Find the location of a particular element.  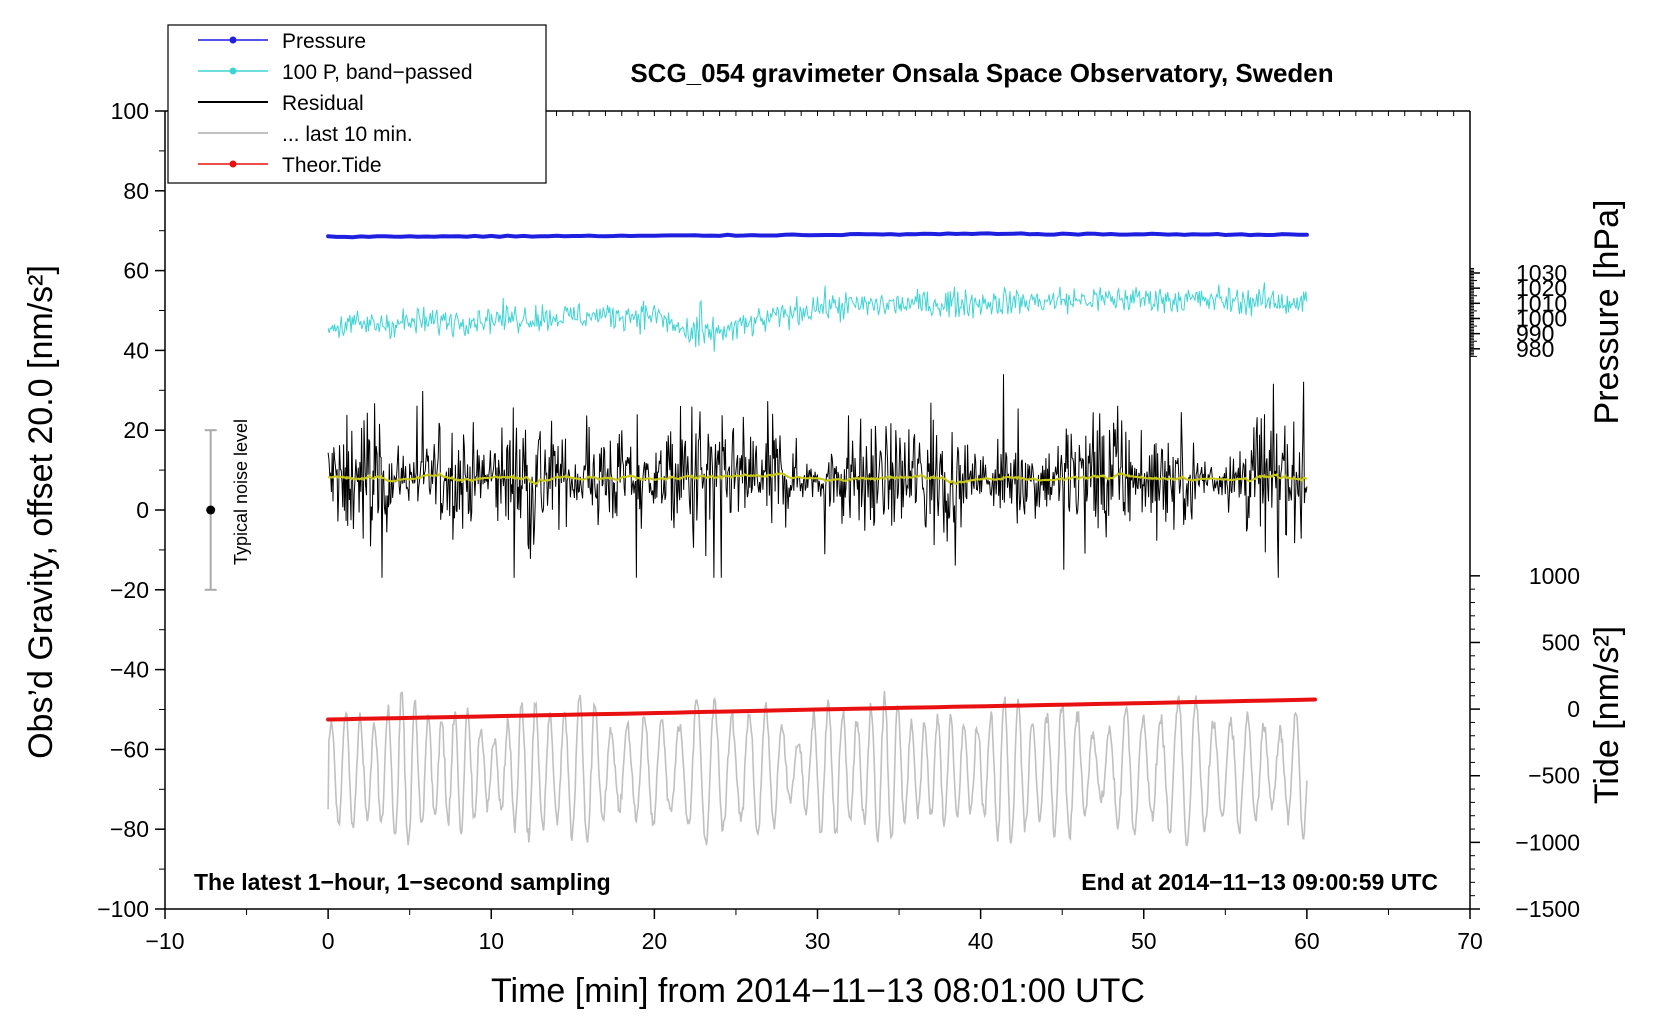

legend-label-pressure: Pressure is located at coordinates (324, 41).